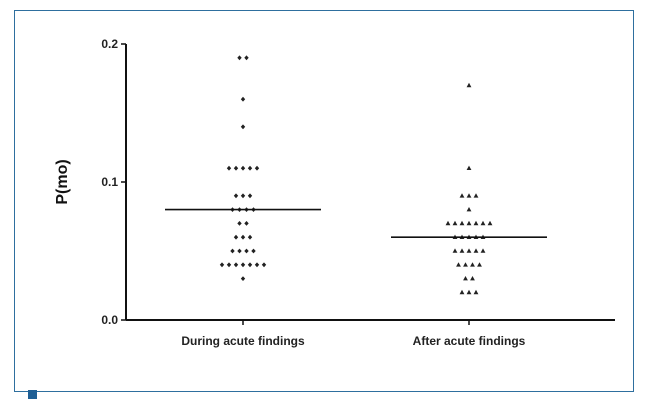  What do you see at coordinates (62, 181) in the screenshot?
I see `y-axis-title: P(mo)` at bounding box center [62, 181].